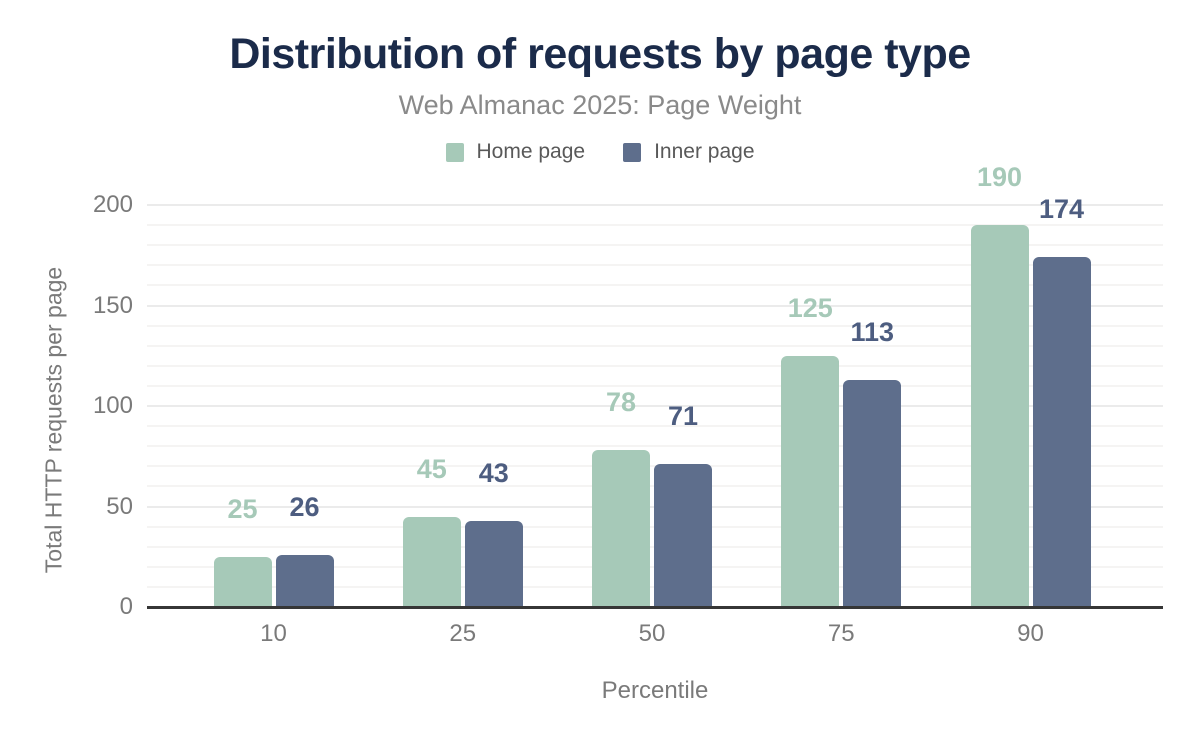 Image resolution: width=1200 pixels, height=742 pixels. Describe the element at coordinates (621, 402) in the screenshot. I see `bar-value-label-home-page-p50: 78` at that location.